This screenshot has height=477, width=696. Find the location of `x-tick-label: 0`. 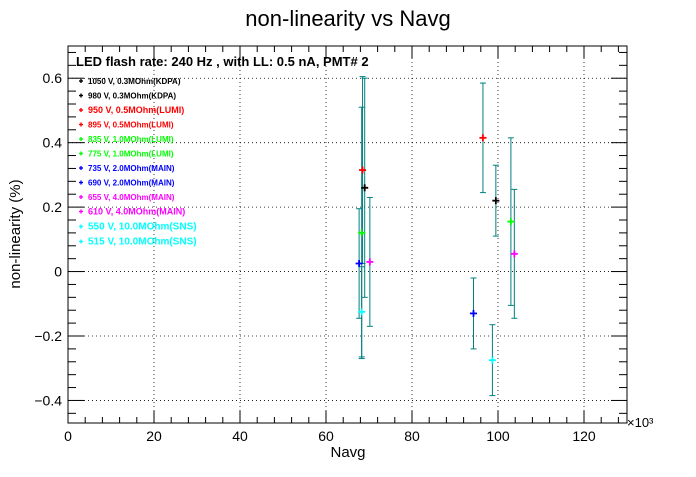

x-tick-label: 0 is located at coordinates (68, 436).